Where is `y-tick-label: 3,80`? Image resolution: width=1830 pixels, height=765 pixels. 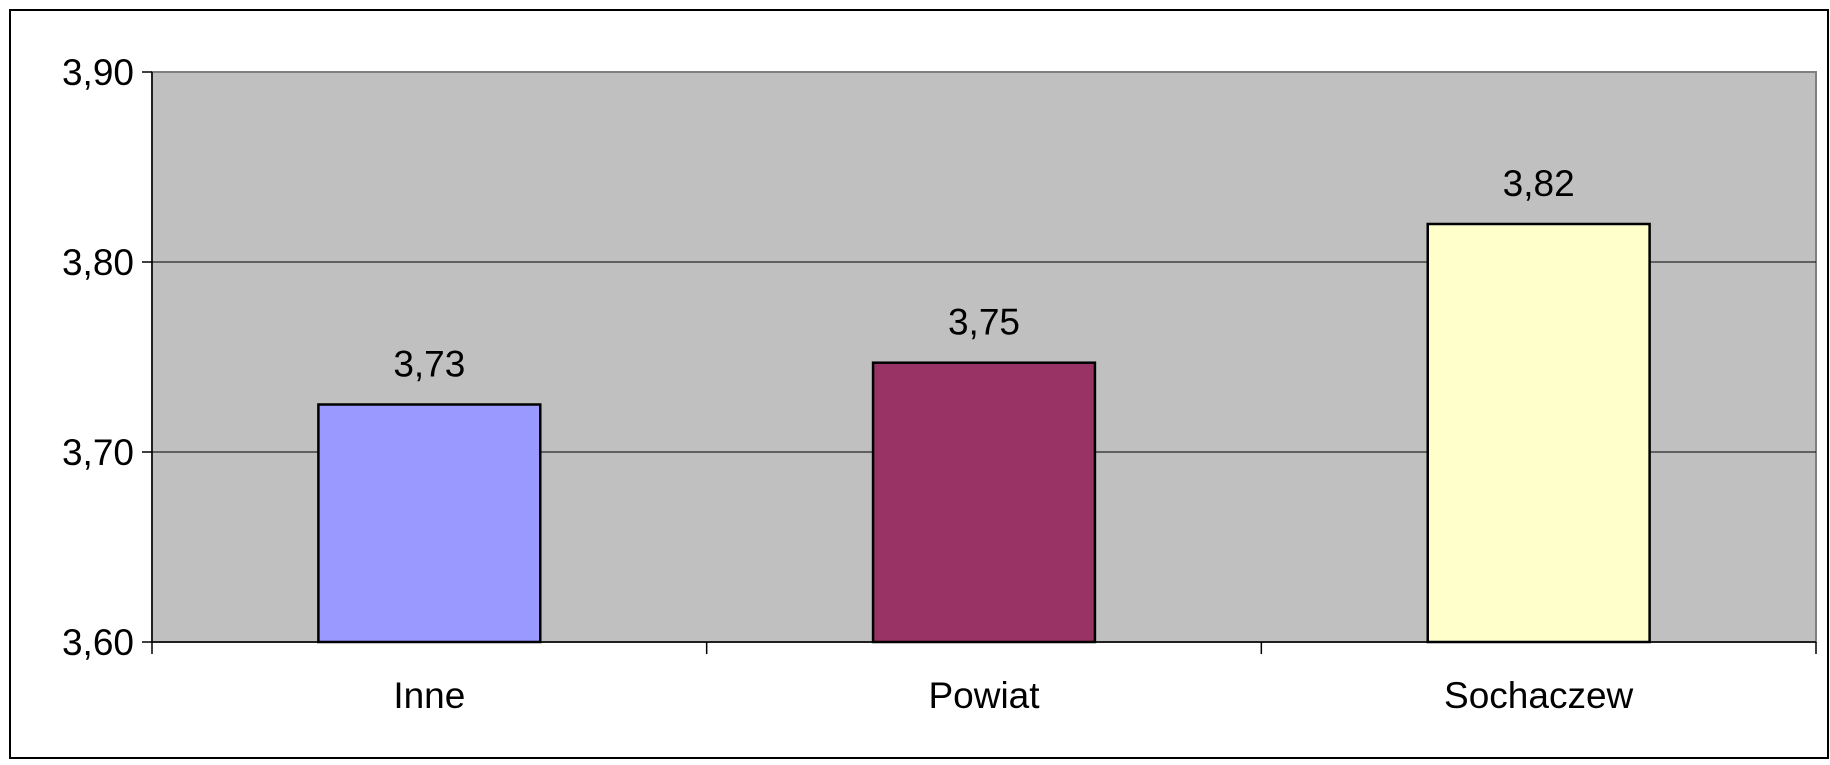 y-tick-label: 3,80 is located at coordinates (98, 262).